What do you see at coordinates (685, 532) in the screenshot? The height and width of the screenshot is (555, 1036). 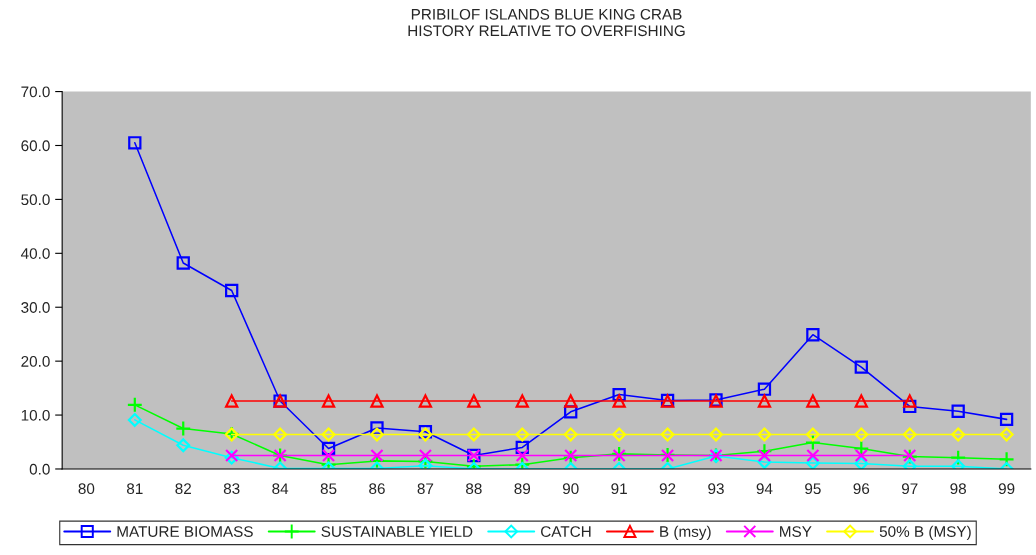 I see `legend-label: B (msy)` at bounding box center [685, 532].